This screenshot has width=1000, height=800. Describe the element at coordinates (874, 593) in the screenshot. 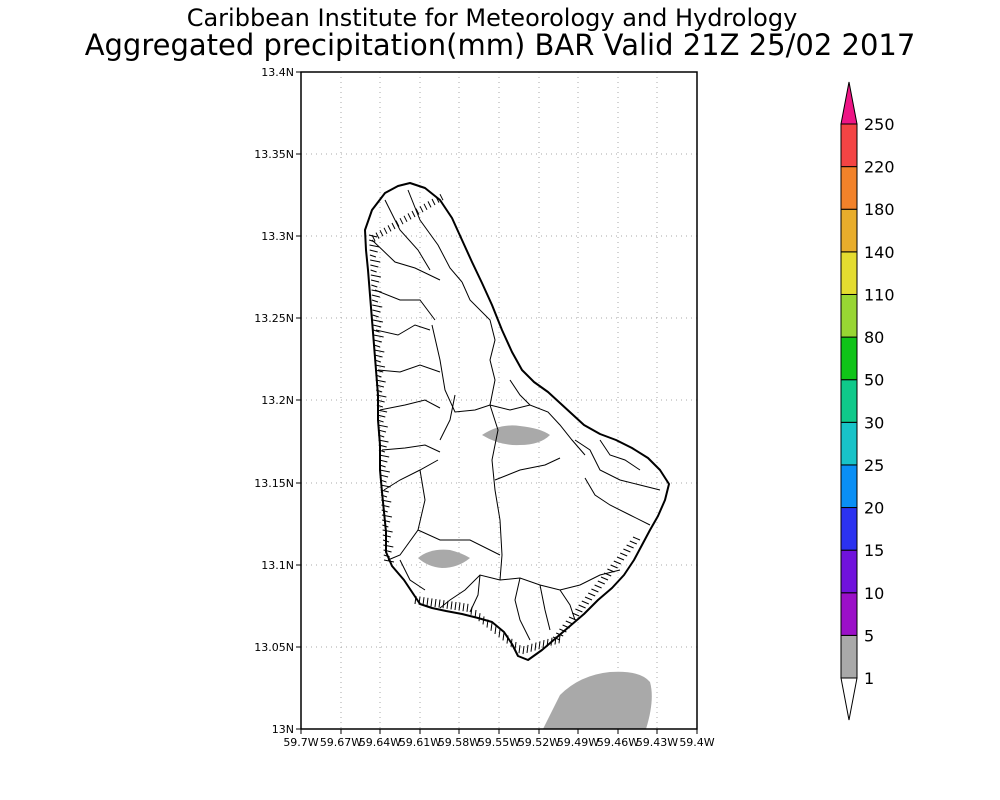

I see `colorbar-label-2: 10` at that location.